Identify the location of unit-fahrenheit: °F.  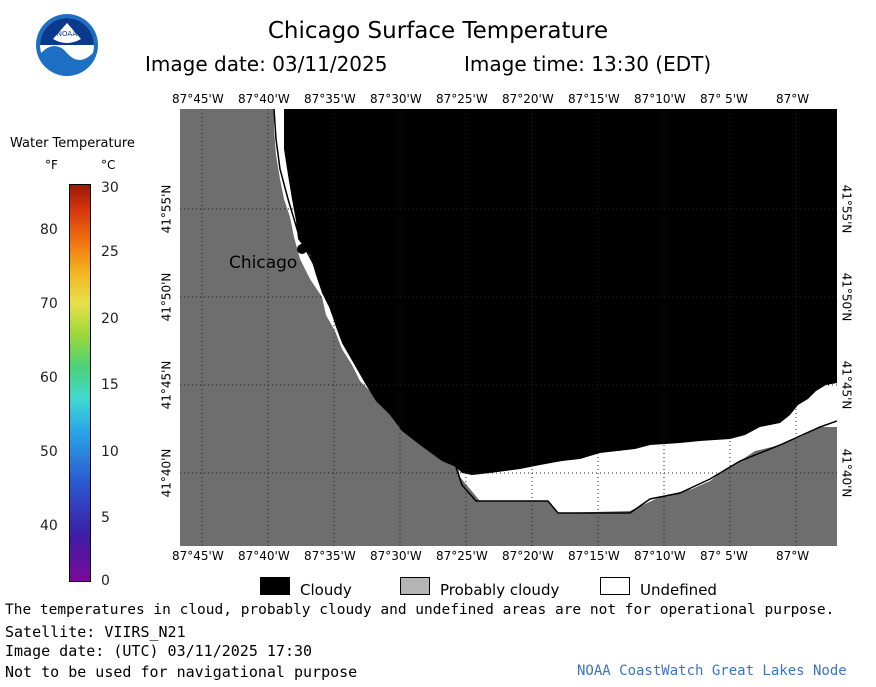
(51, 165).